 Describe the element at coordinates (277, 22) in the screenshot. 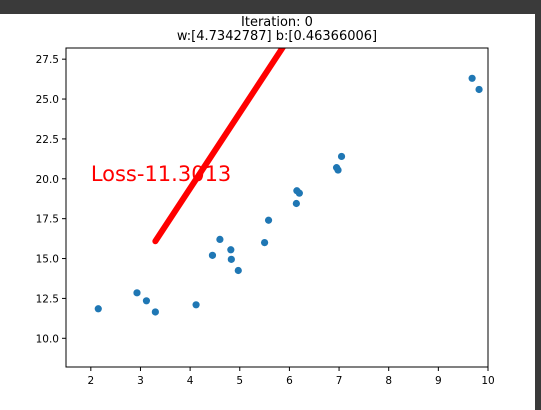

I see `chart-title-line-1: Iteration: 0` at that location.